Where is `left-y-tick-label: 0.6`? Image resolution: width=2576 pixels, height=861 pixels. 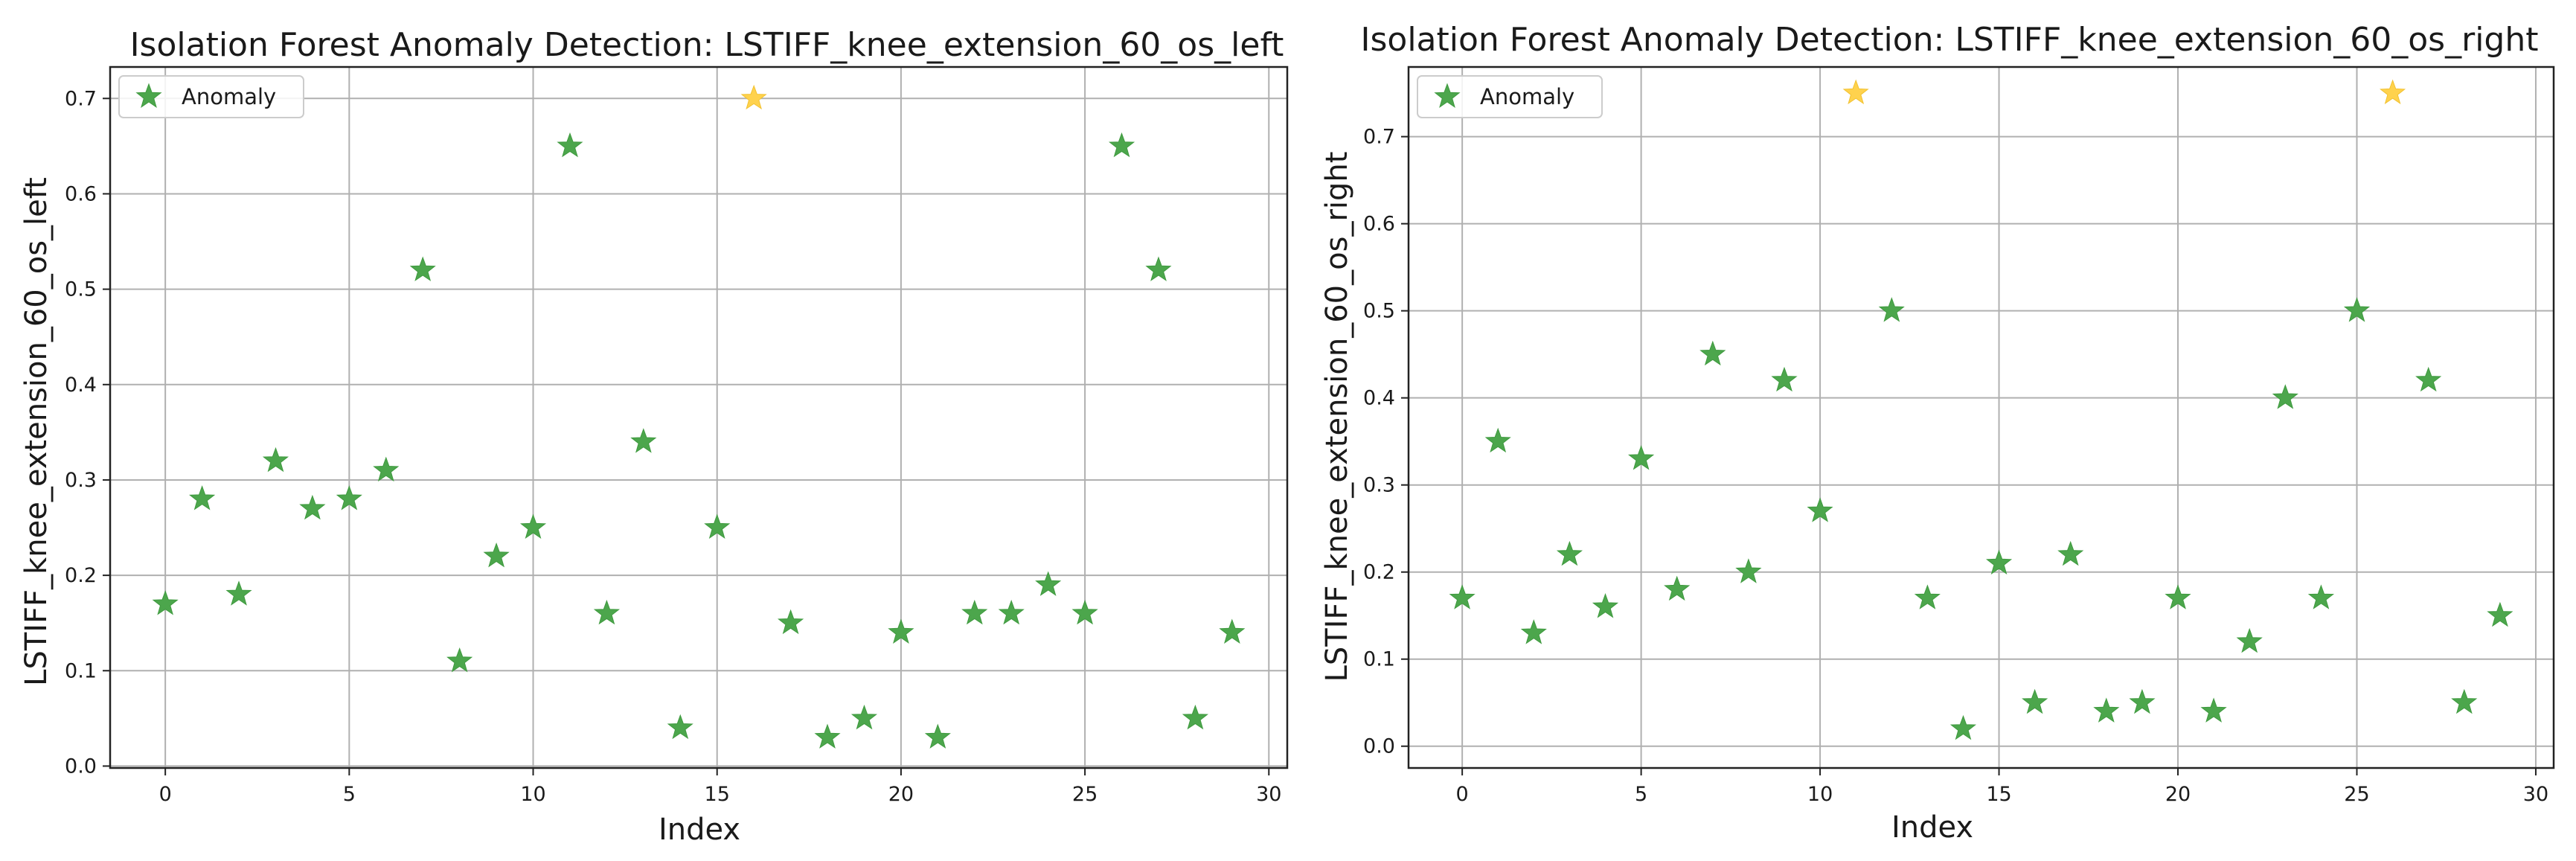 left-y-tick-label: 0.6 is located at coordinates (81, 193).